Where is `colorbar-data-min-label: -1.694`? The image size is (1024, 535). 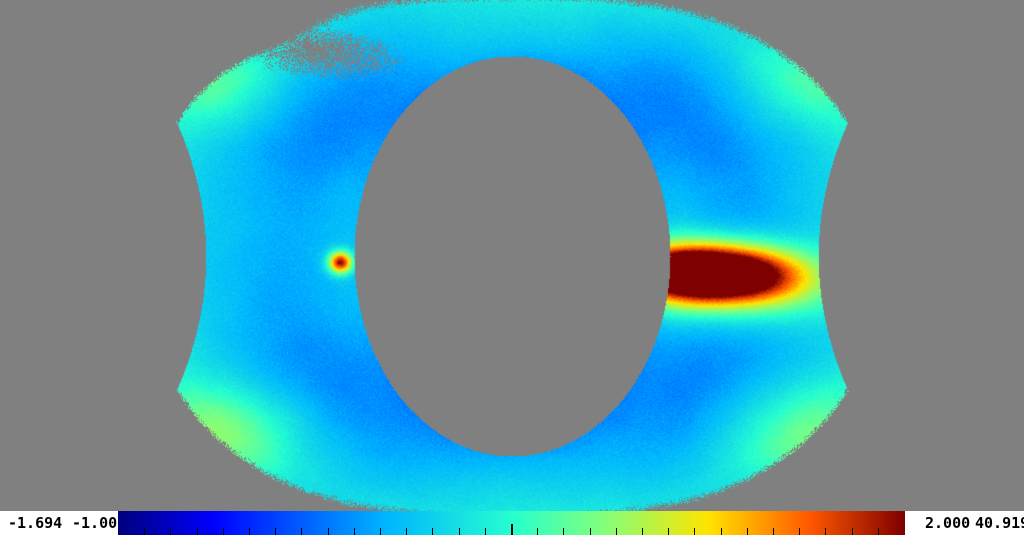
colorbar-data-min-label: -1.694 is located at coordinates (35, 523).